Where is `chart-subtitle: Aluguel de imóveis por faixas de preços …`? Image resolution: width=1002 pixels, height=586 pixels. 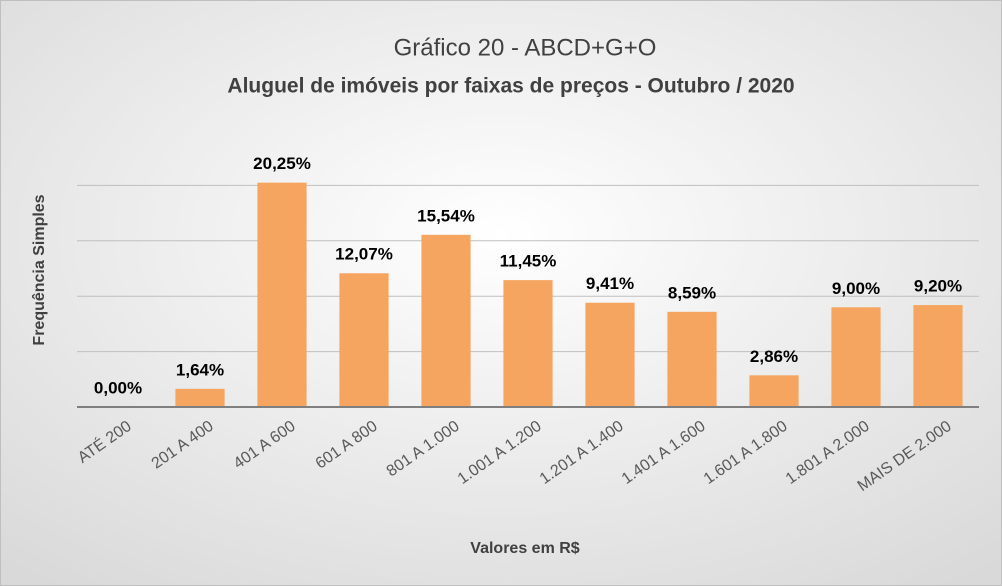
chart-subtitle: Aluguel de imóveis por faixas de preços … is located at coordinates (510, 86).